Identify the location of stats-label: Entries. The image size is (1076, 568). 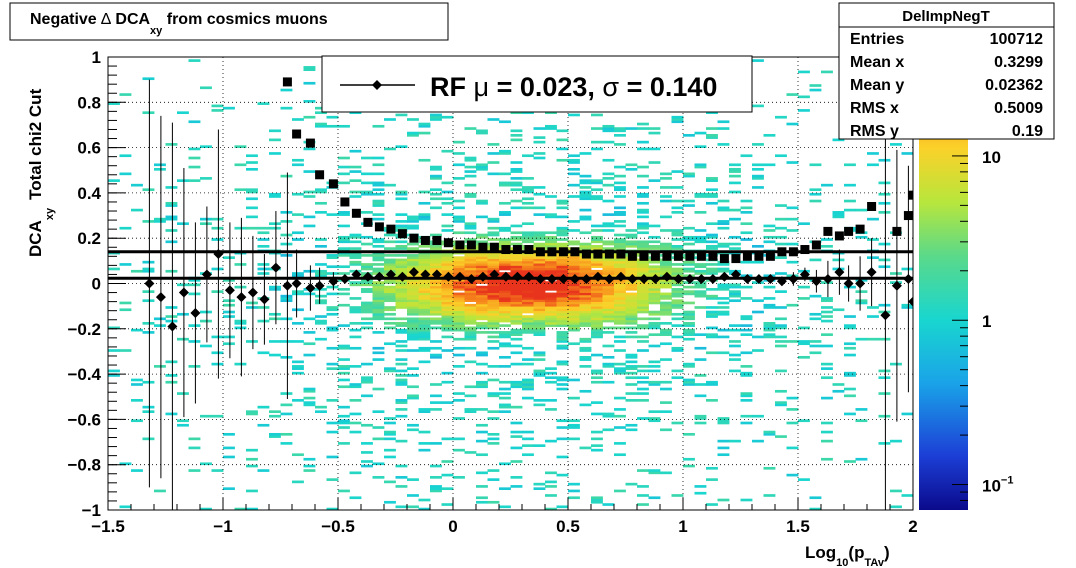
(877, 39).